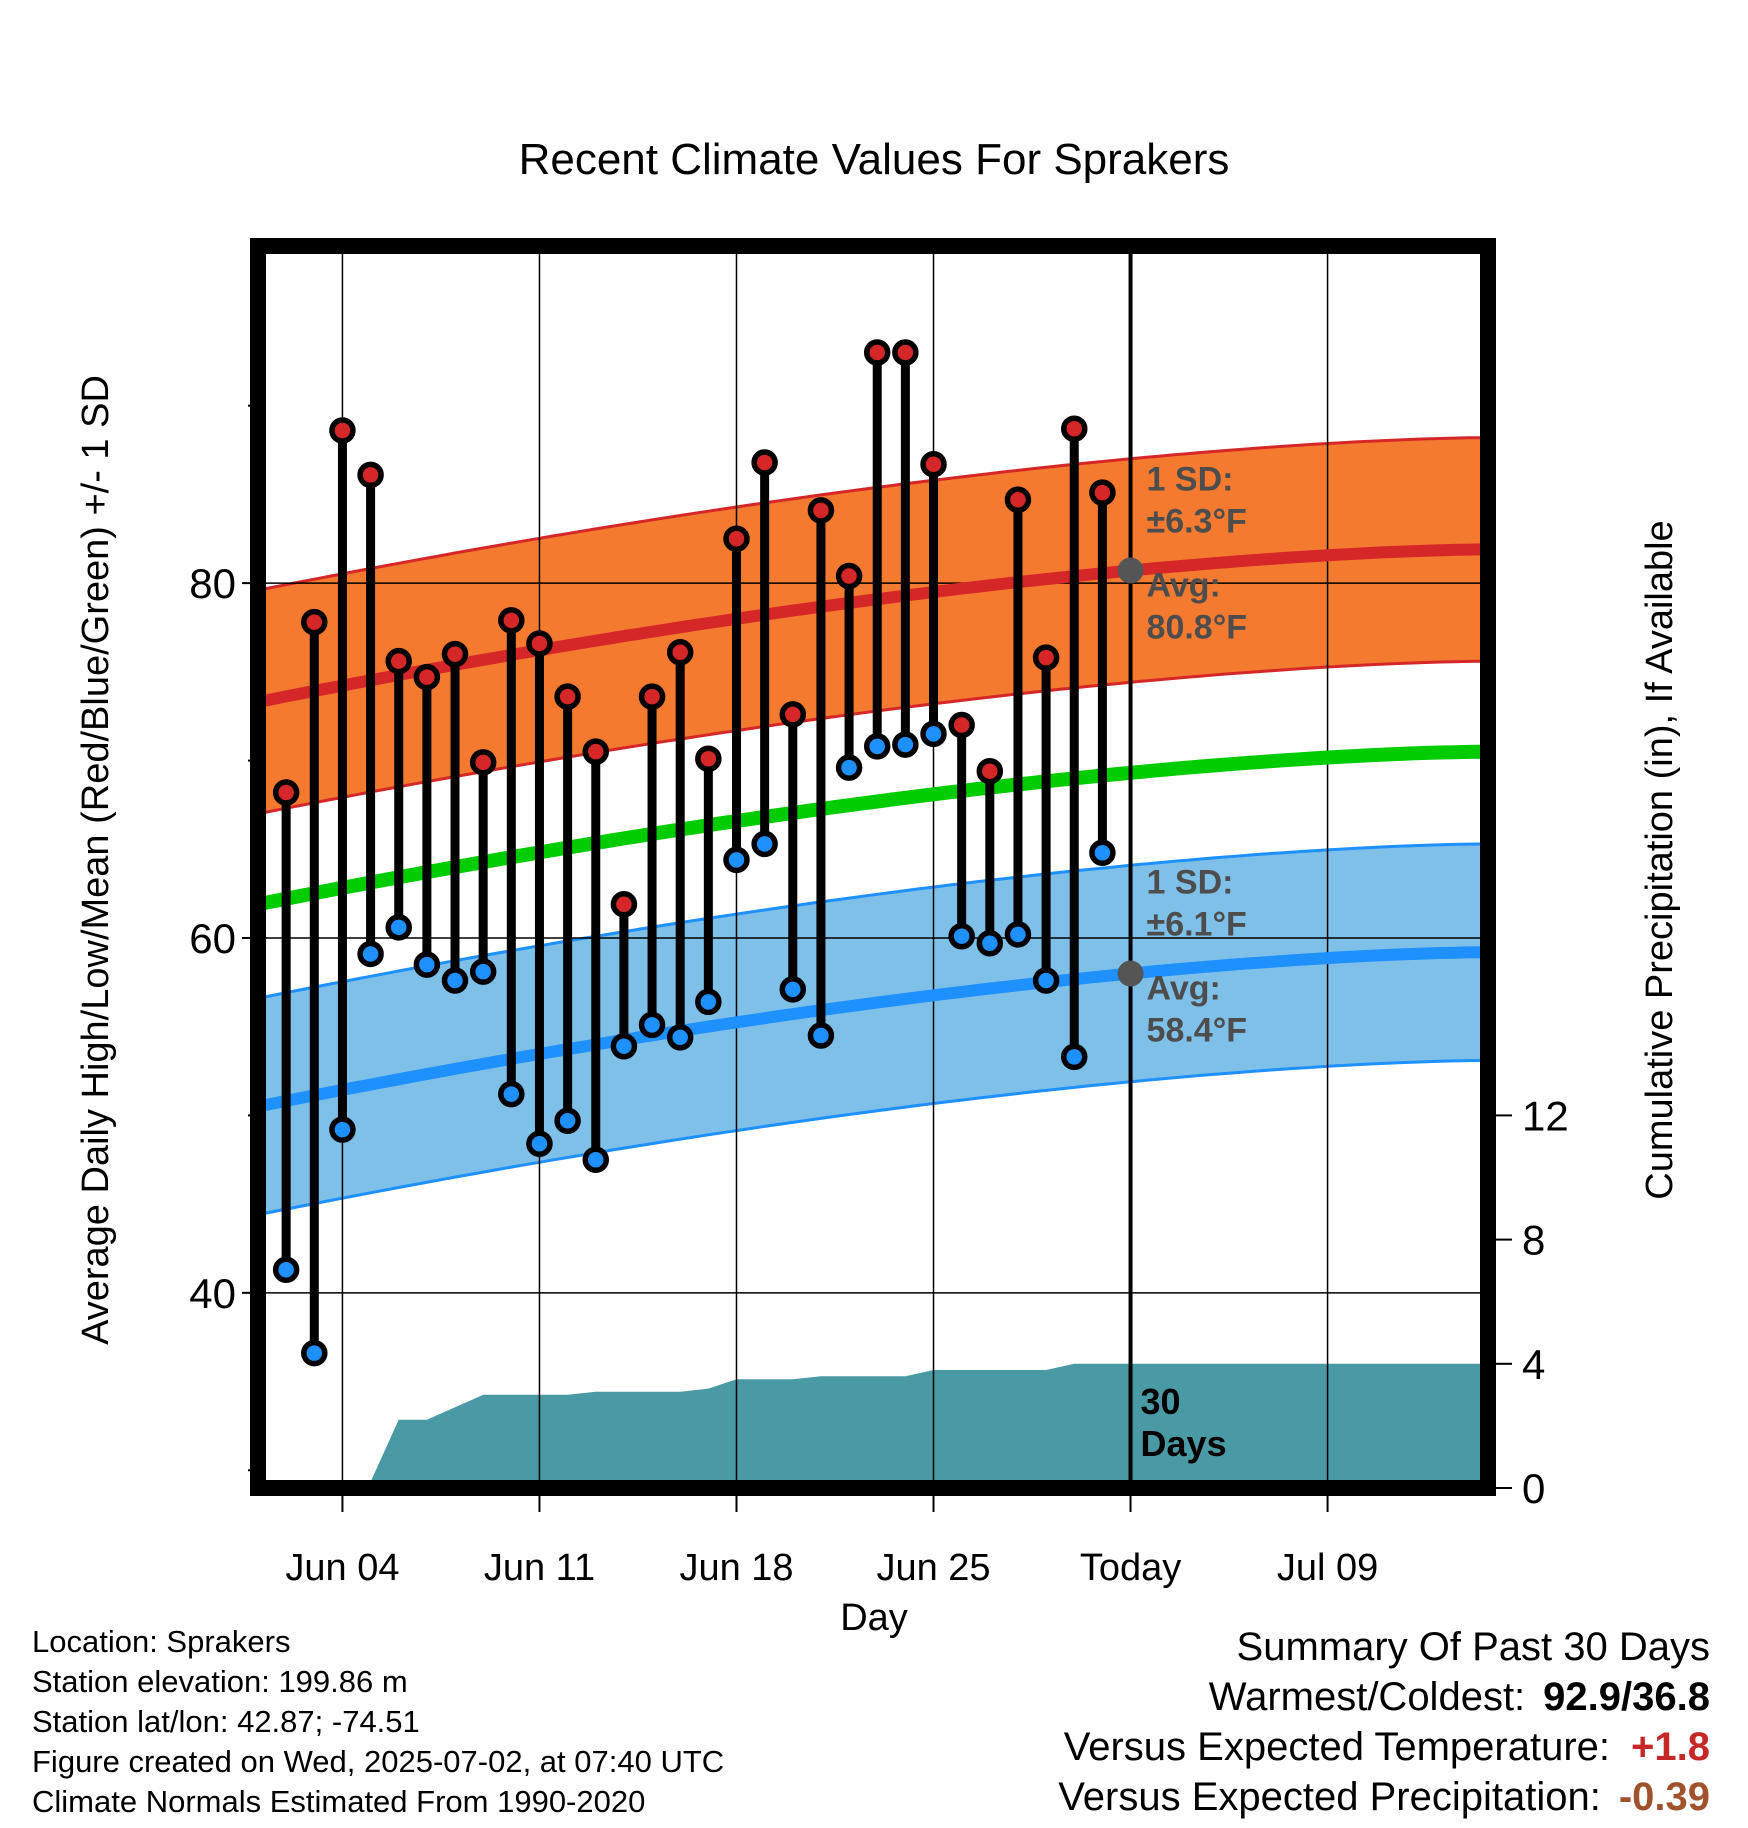 This screenshot has width=1748, height=1828. I want to click on days-label-word: Days, so click(1184, 1443).